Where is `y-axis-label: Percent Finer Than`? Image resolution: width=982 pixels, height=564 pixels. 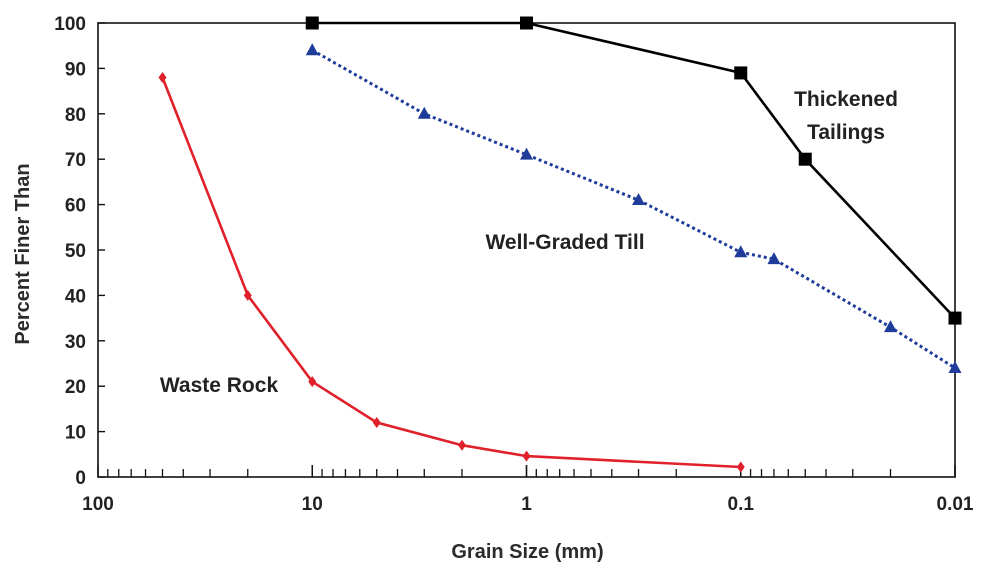
y-axis-label: Percent Finer Than is located at coordinates (23, 253).